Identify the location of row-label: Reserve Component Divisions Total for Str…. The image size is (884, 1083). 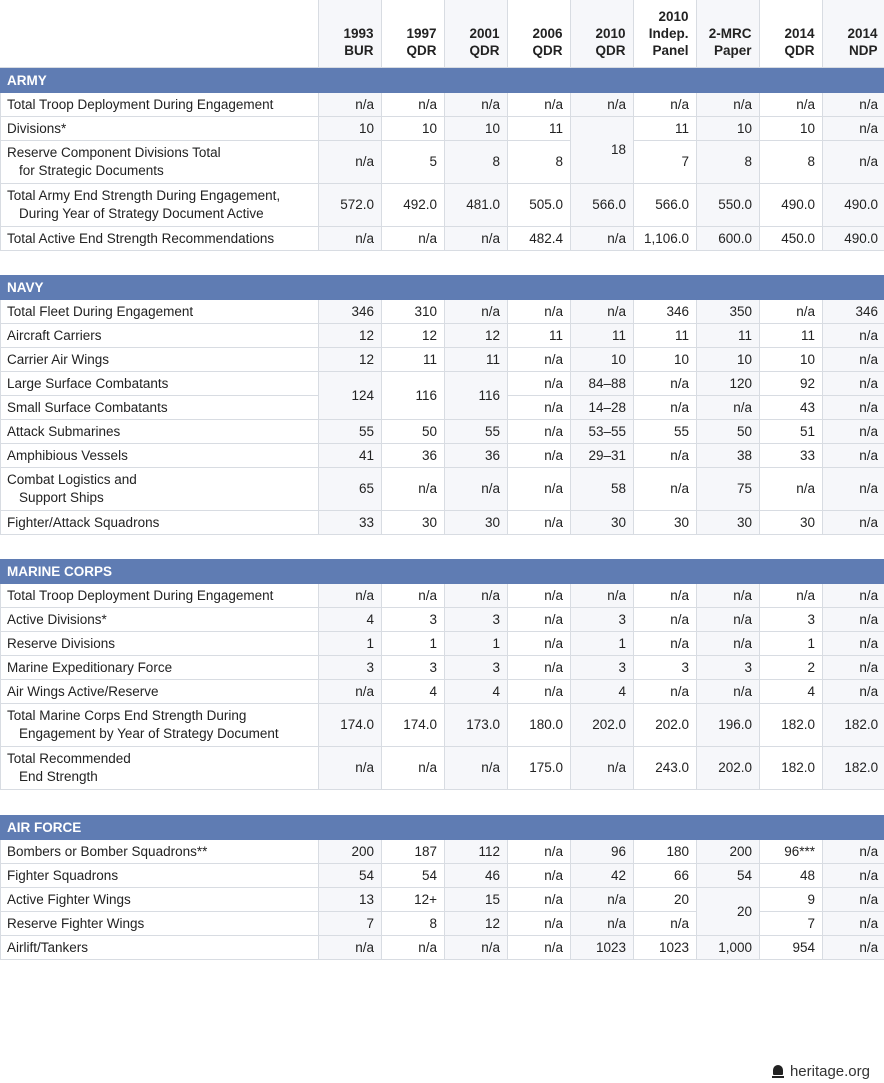
(159, 162).